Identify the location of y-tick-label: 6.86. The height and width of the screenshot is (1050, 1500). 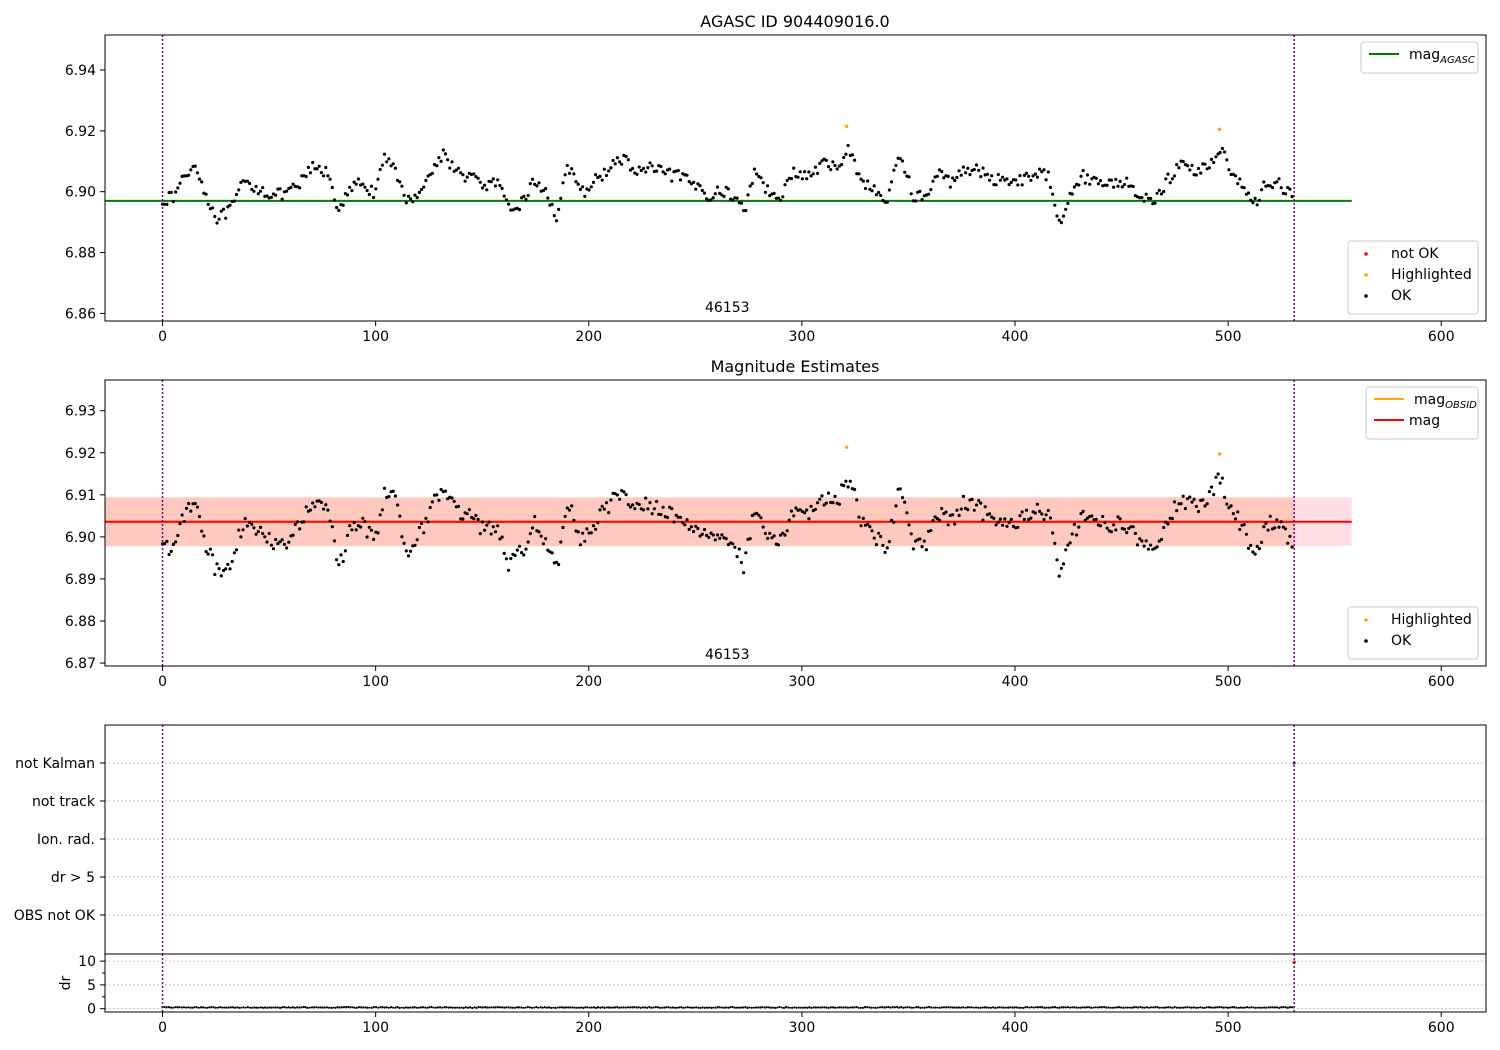
(80, 314).